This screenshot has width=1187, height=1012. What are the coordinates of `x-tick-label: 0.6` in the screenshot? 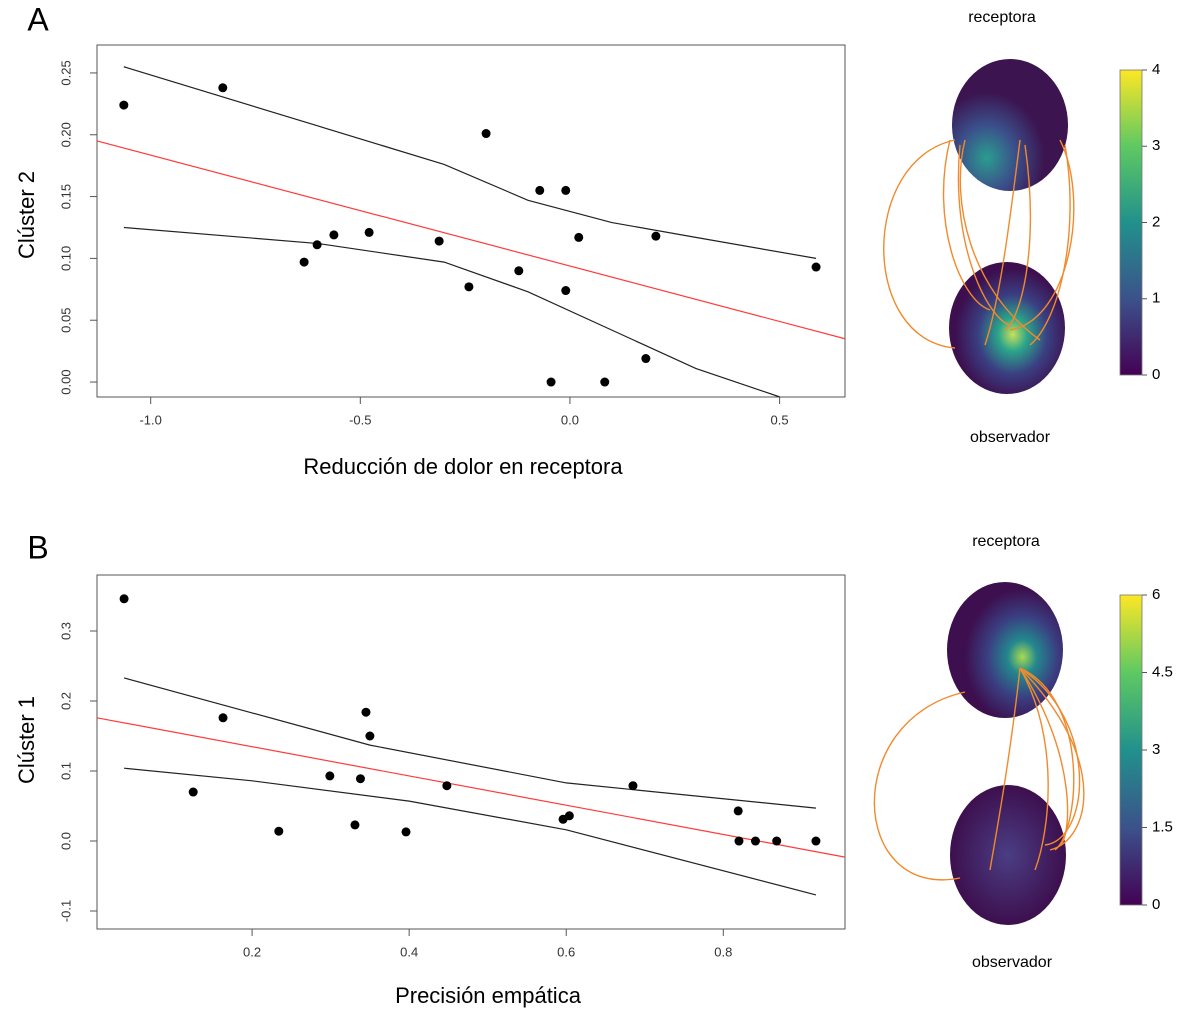 It's located at (566, 951).